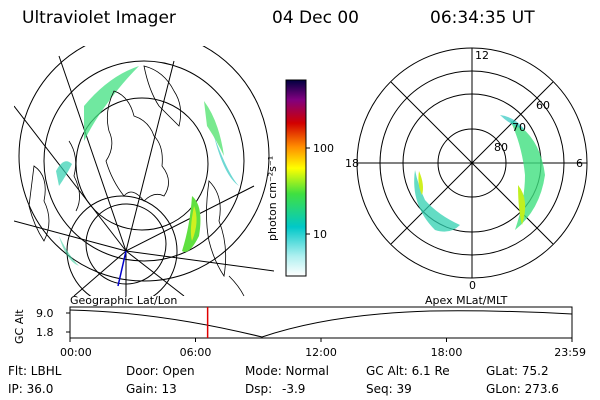 This screenshot has height=400, width=600. What do you see at coordinates (482, 55) in the screenshot?
I see `mlt-label: 12` at bounding box center [482, 55].